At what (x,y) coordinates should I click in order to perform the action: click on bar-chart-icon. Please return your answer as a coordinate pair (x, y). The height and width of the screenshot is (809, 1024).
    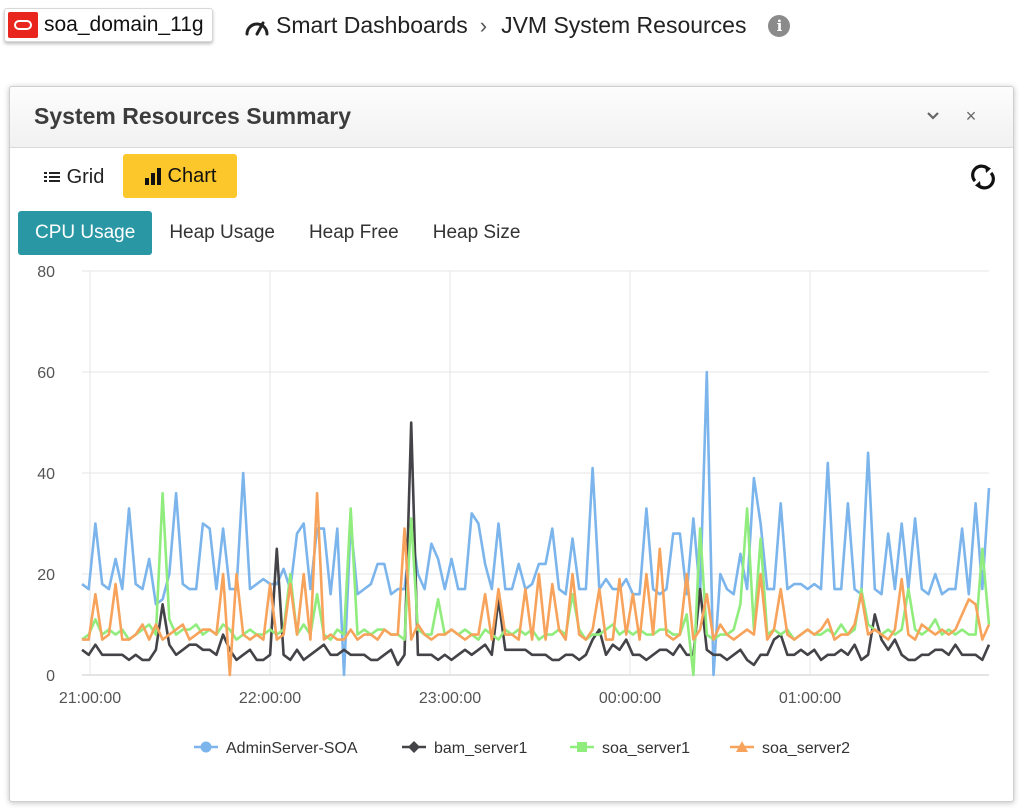
    Looking at the image, I should click on (152, 176).